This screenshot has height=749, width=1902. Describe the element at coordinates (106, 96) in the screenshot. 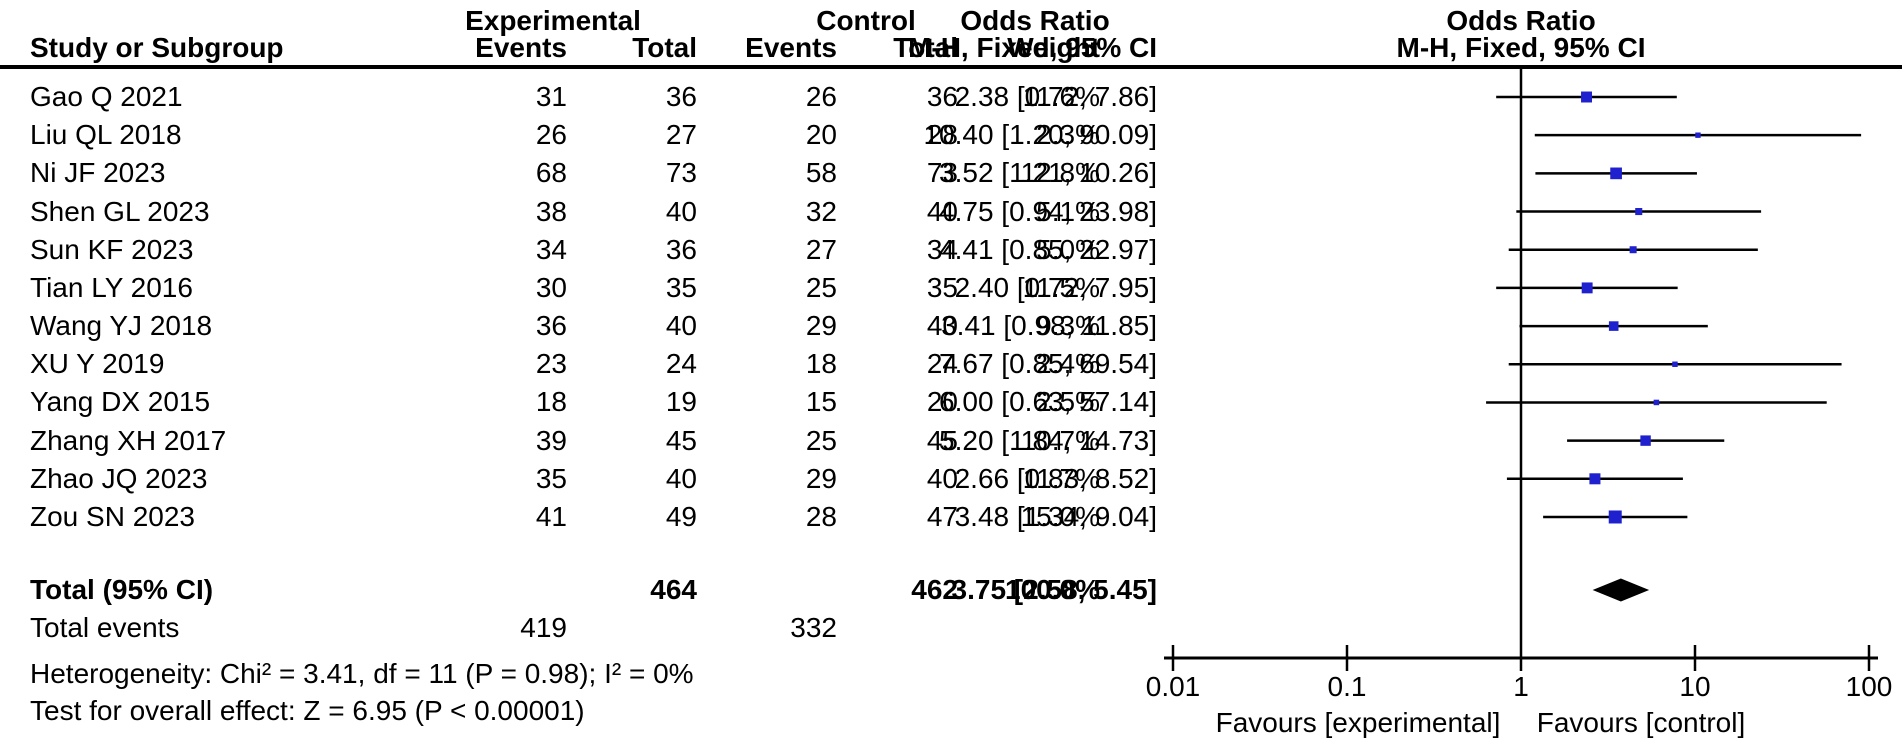

I see `study-label: Gao Q 2021` at that location.